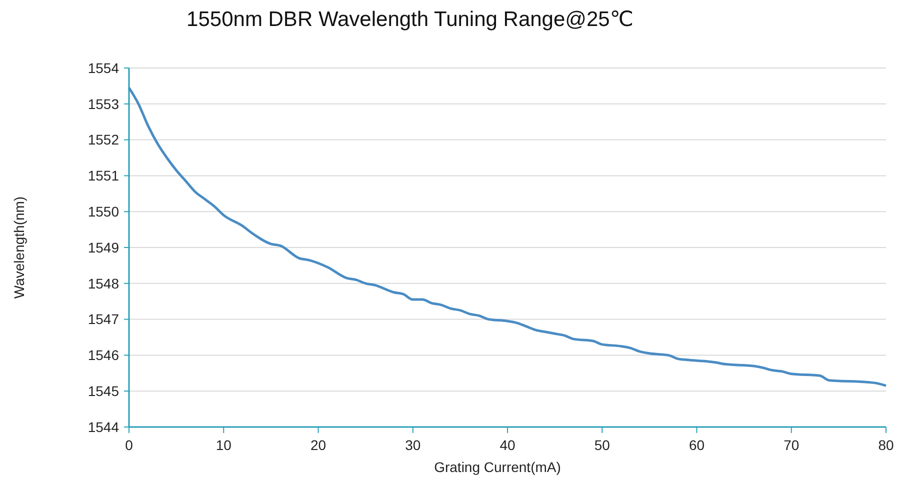 The image size is (901, 489). I want to click on y-tick-label: 1551, so click(104, 176).